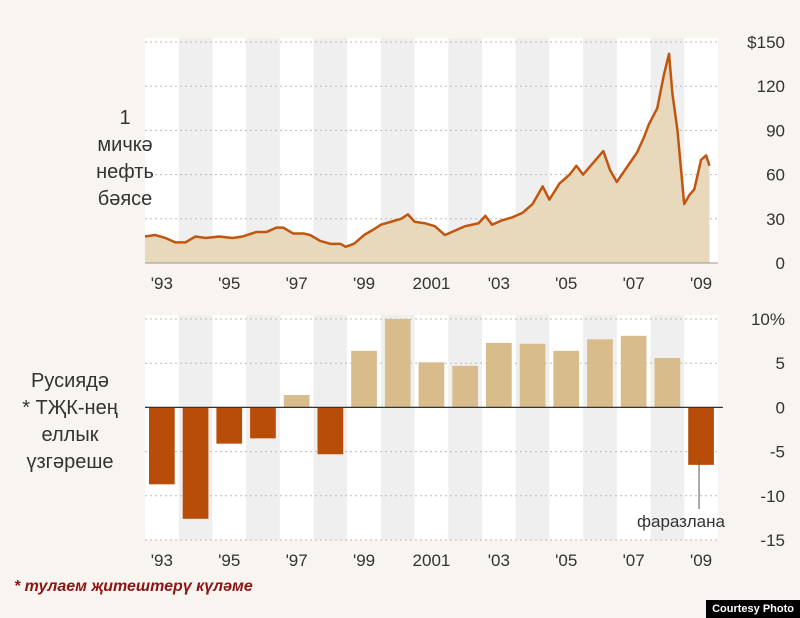  Describe the element at coordinates (681, 521) in the screenshot. I see `forecast-label: фаразлана` at that location.